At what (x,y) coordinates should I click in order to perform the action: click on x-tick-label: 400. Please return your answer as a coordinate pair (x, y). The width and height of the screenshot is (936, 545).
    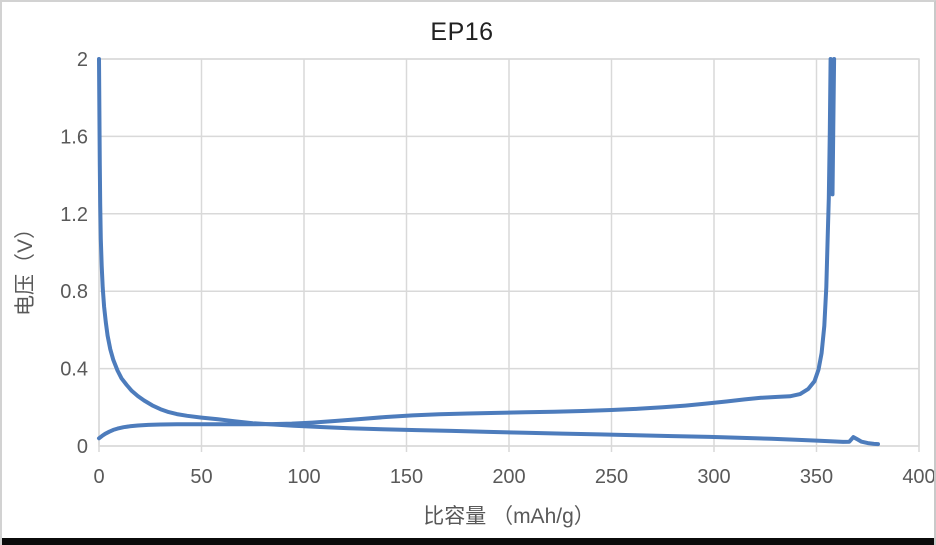
    Looking at the image, I should click on (918, 477).